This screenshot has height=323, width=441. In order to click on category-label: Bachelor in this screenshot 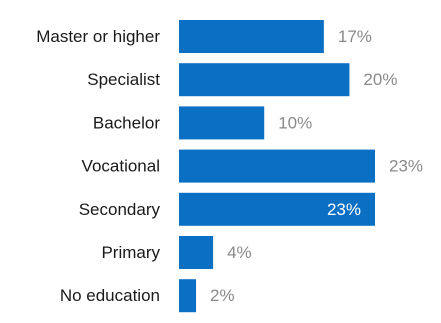, I will do `click(126, 122)`.